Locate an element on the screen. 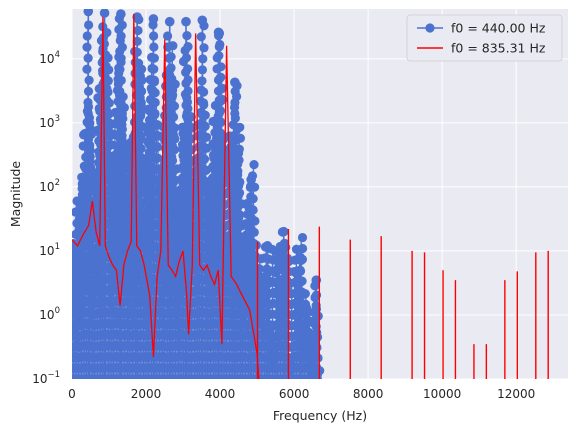 The image size is (578, 432). x-tick-label: 4000 is located at coordinates (220, 394).